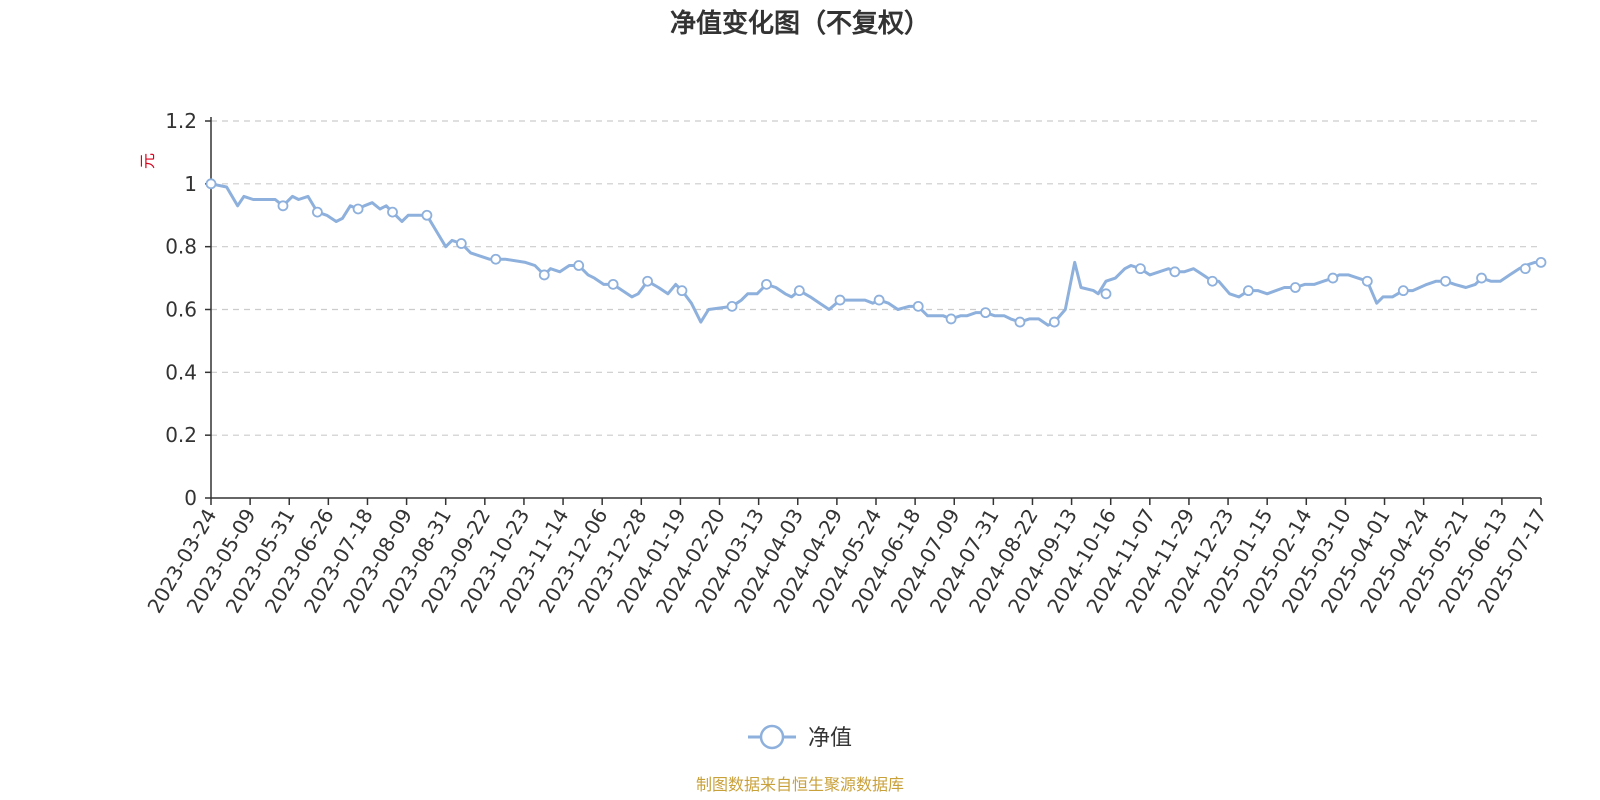 This screenshot has height=800, width=1600. I want to click on legend: 净值, so click(800, 737).